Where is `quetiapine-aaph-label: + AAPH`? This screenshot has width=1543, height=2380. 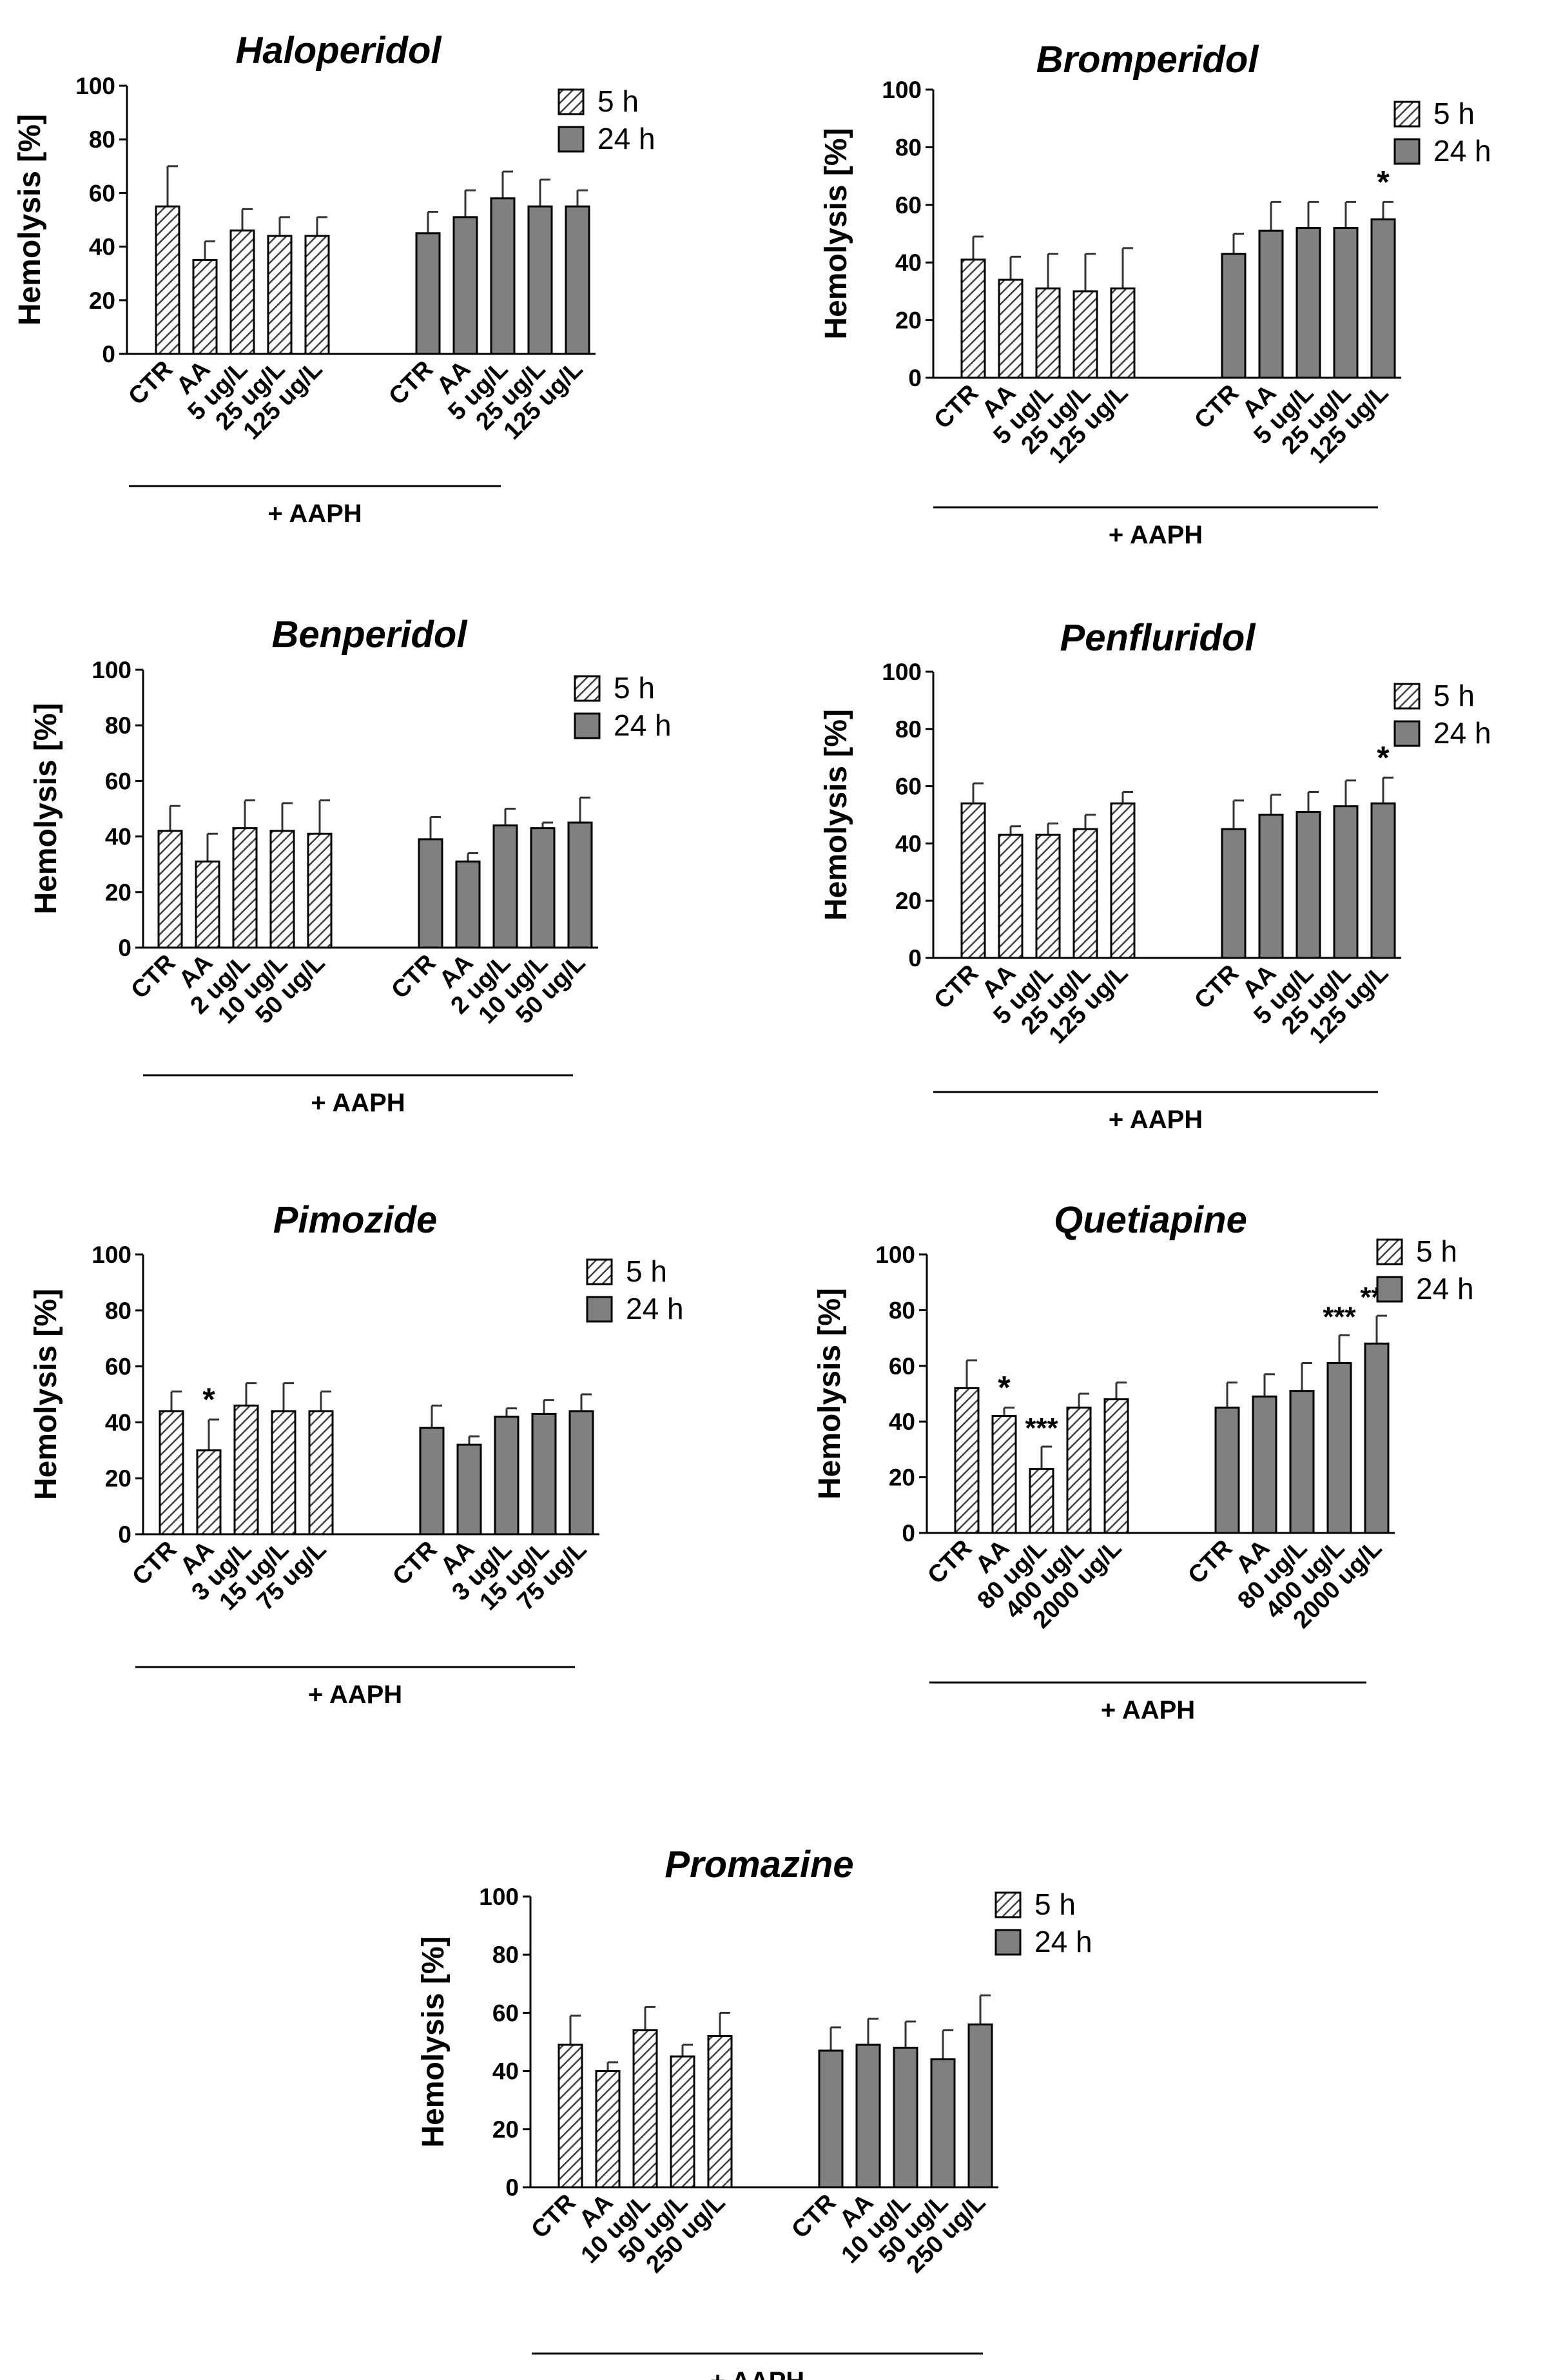 quetiapine-aaph-label: + AAPH is located at coordinates (1148, 1710).